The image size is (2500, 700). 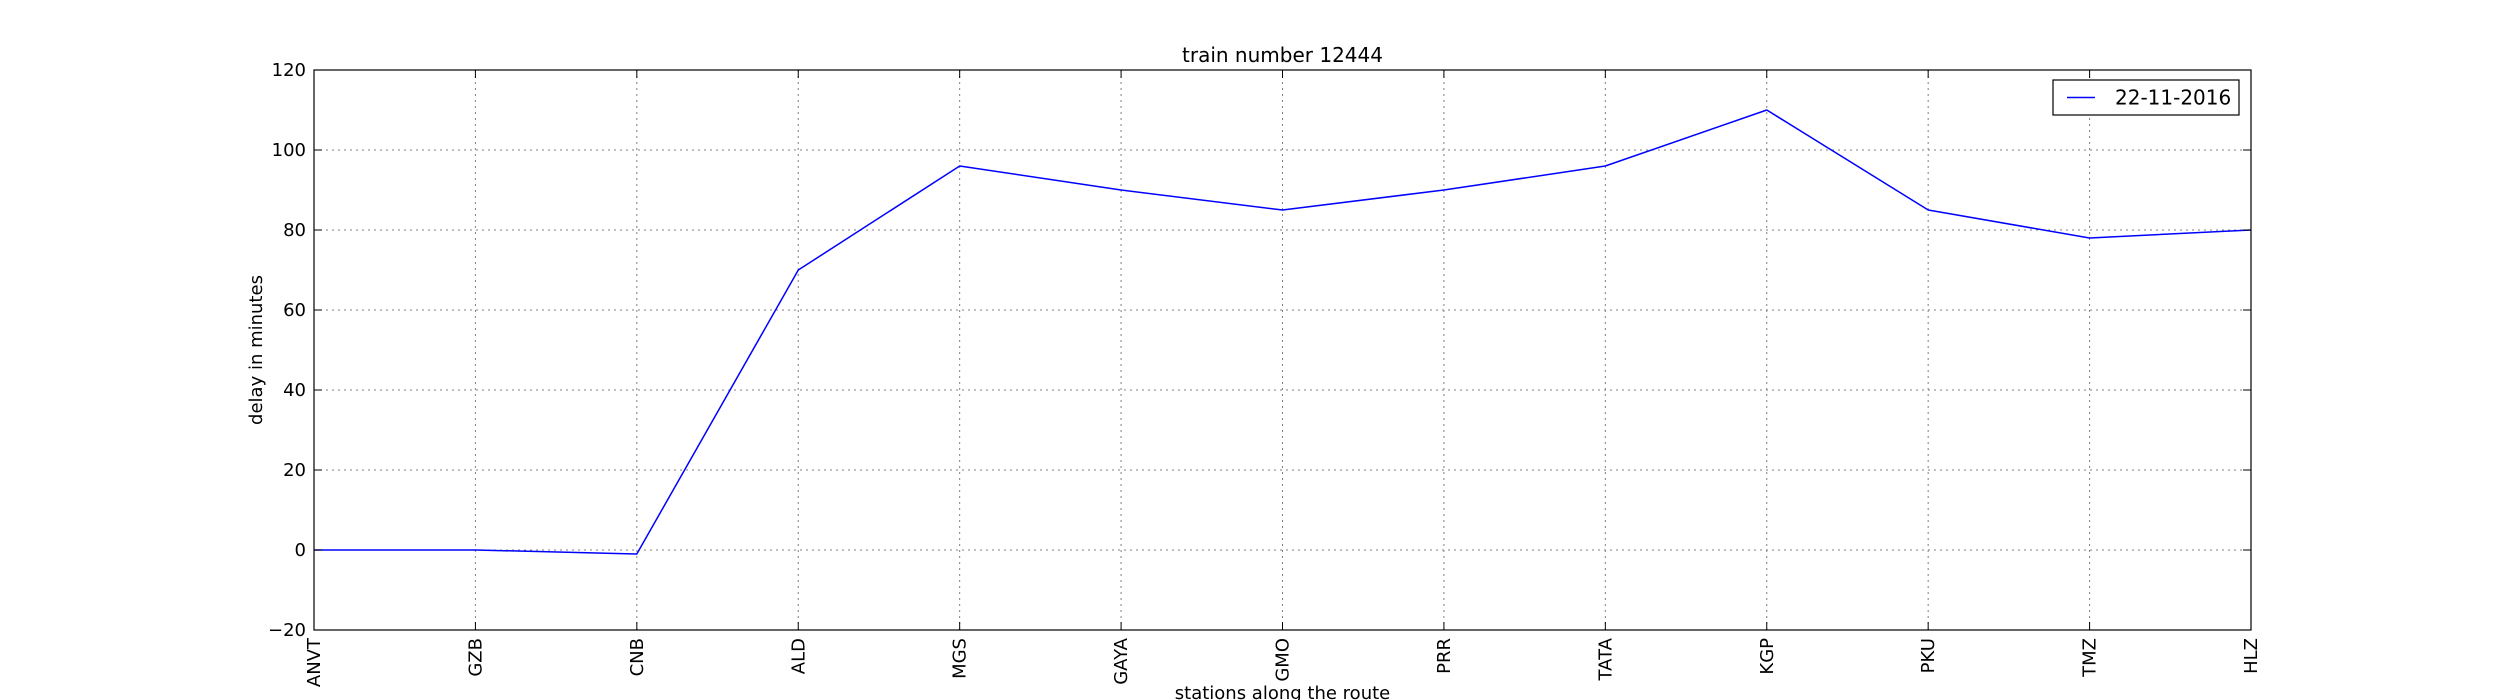 What do you see at coordinates (960, 658) in the screenshot?
I see `x-tick-label: MGS` at bounding box center [960, 658].